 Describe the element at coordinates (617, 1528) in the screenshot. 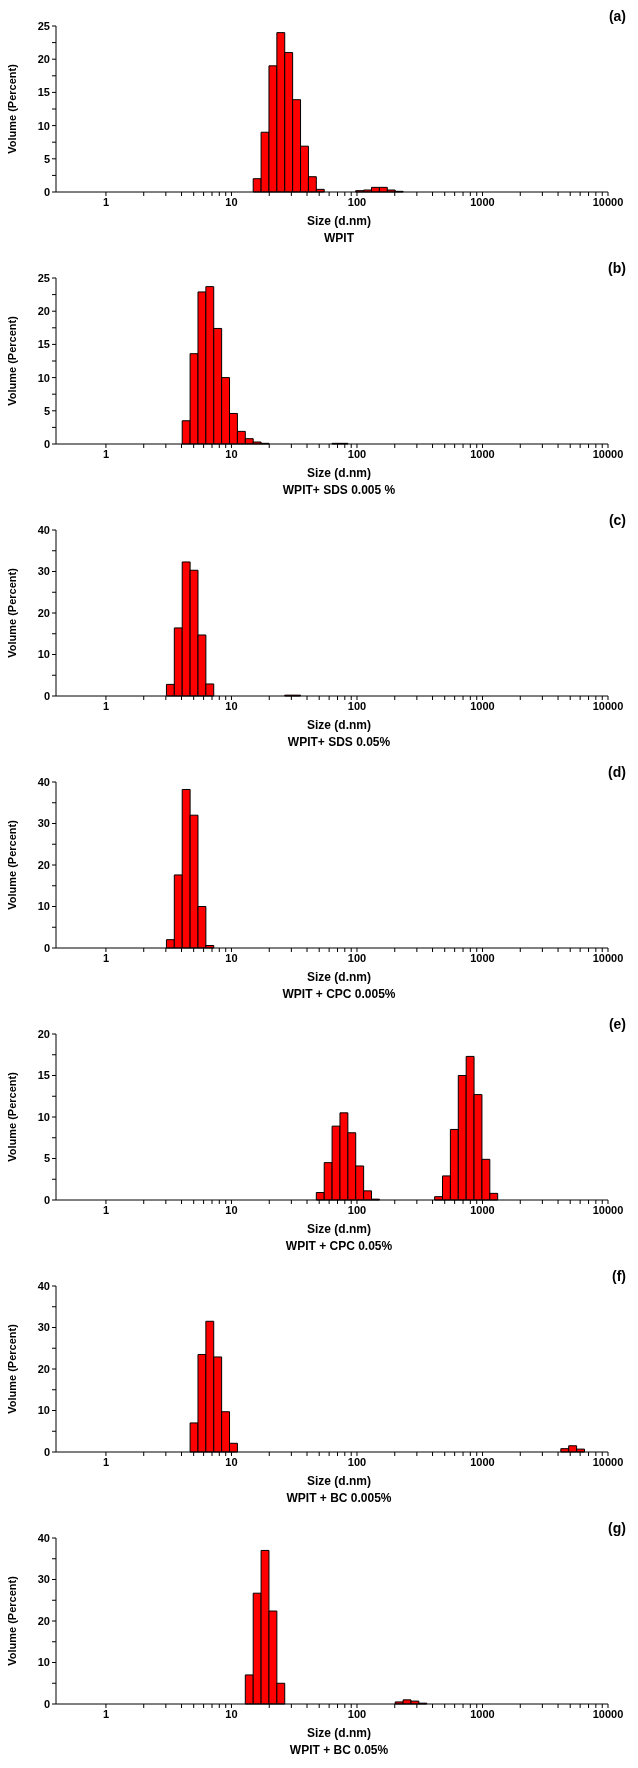

I see `chart-title: (g)` at that location.